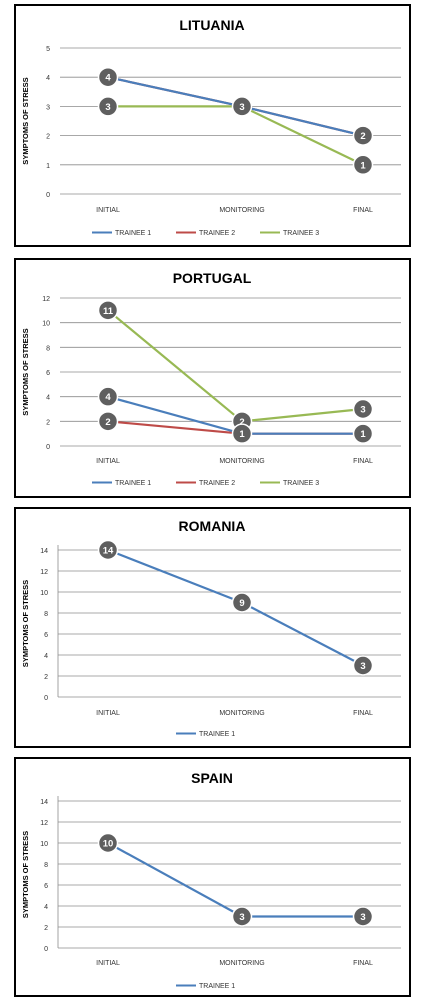  What do you see at coordinates (108, 551) in the screenshot?
I see `data-label-initial-14: 14` at bounding box center [108, 551].